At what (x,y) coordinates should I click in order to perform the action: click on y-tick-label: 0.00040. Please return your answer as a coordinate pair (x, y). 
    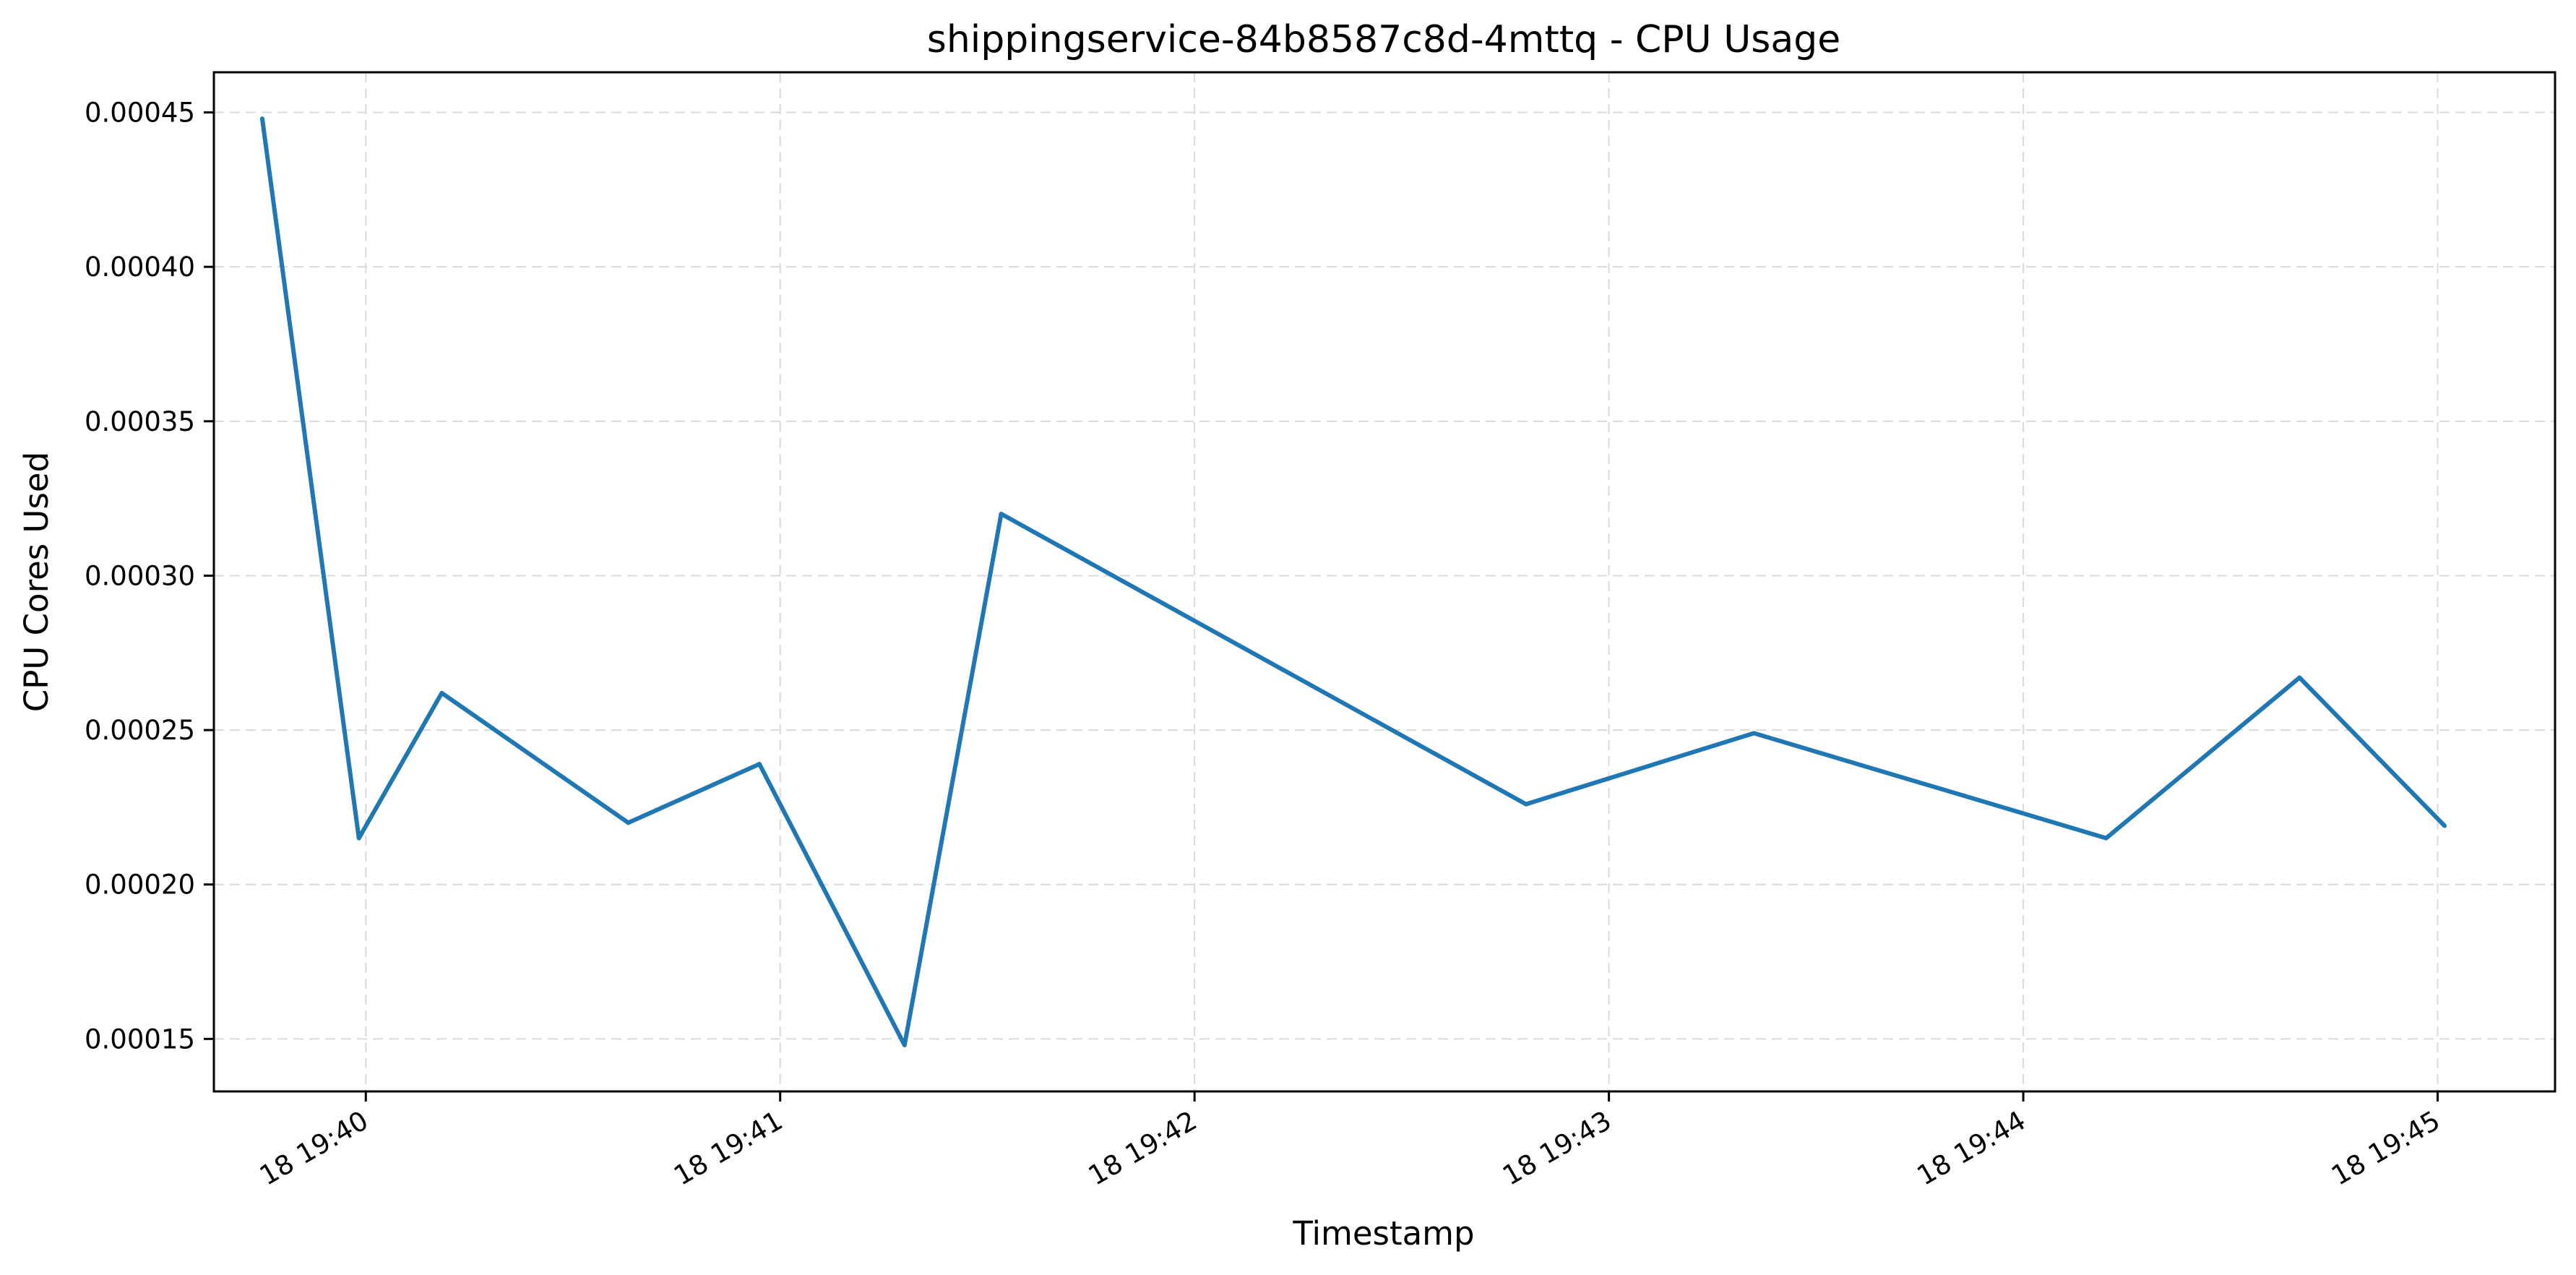
    Looking at the image, I should click on (140, 267).